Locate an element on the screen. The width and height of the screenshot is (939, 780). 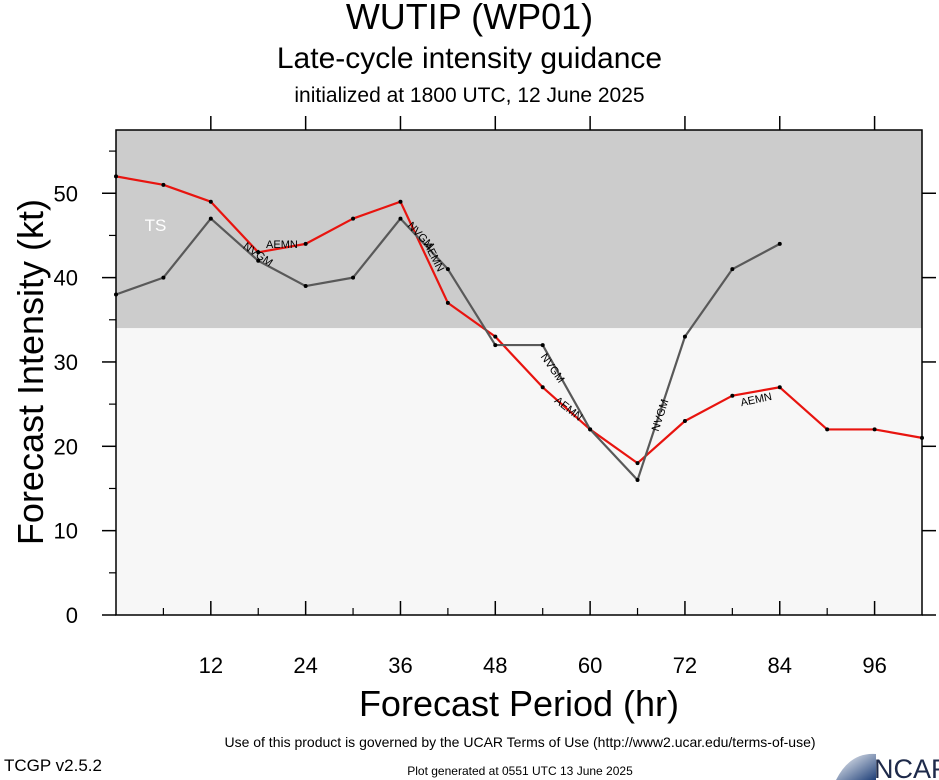
ncar-logo-icon: NCAR is located at coordinates (887, 766).